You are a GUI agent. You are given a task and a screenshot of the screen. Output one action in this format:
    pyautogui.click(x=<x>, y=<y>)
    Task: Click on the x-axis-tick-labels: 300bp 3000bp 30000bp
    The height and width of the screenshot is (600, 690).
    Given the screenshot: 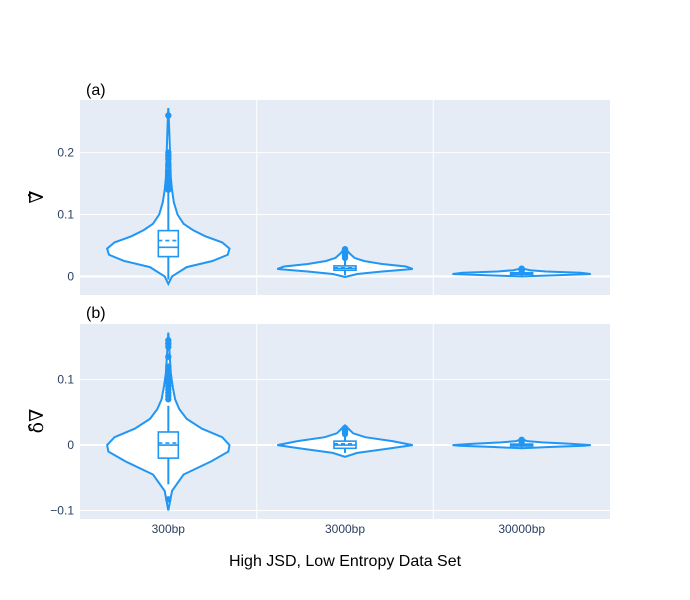 What is the action you would take?
    pyautogui.click(x=349, y=529)
    